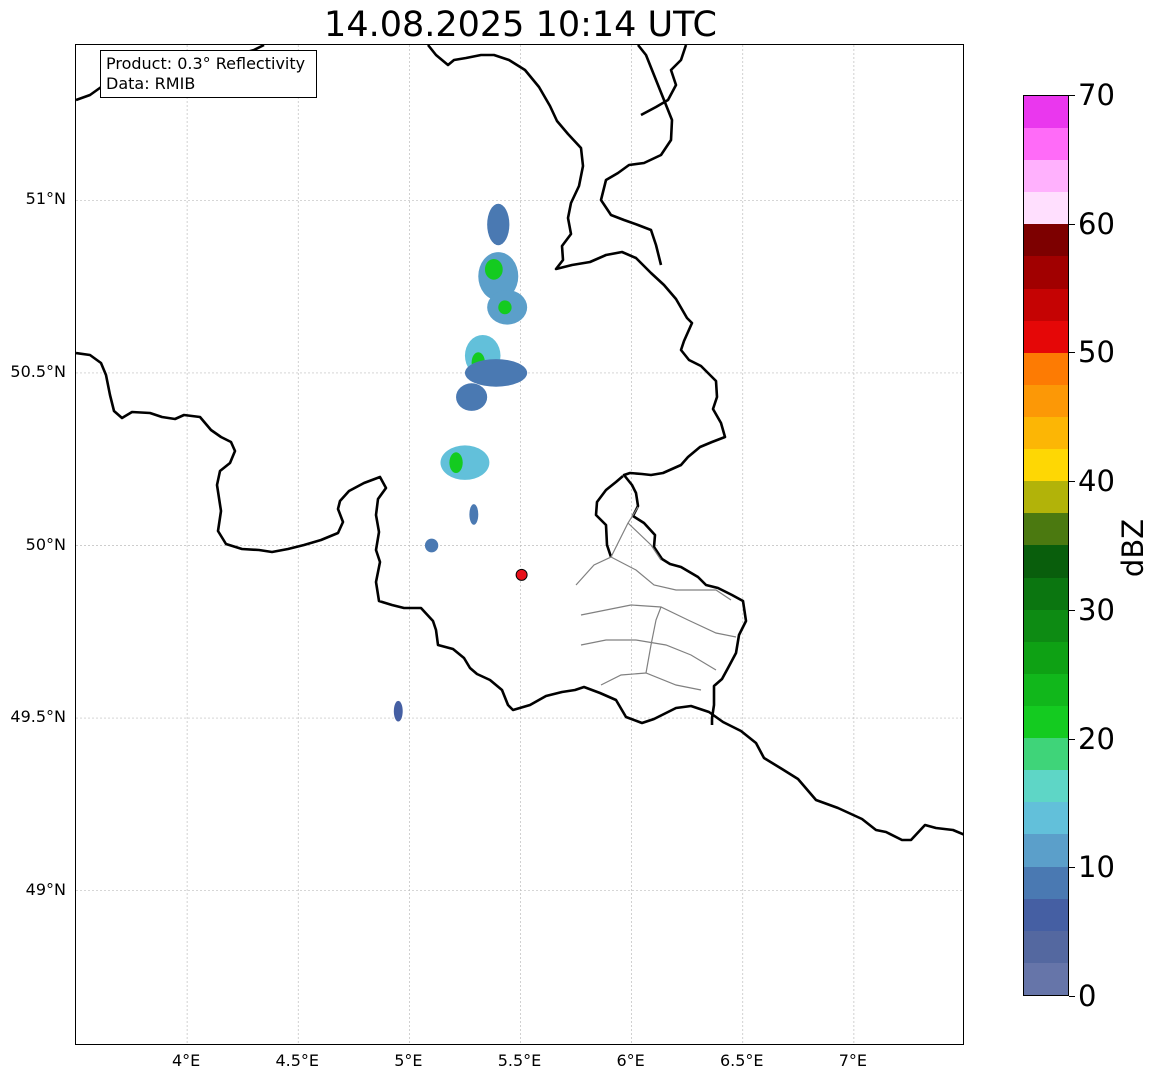  I want to click on radar-site-marker, so click(521, 574).